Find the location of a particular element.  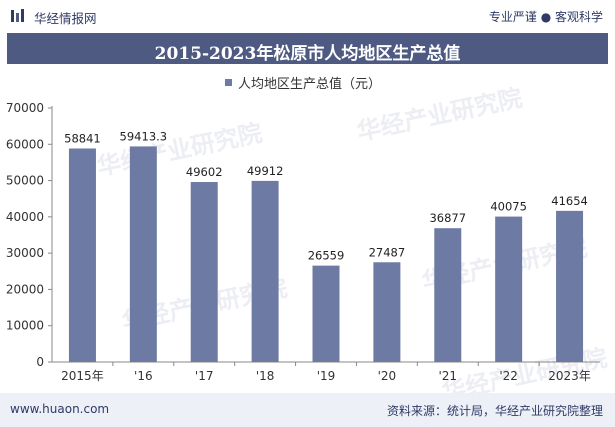

x-tick-label: 2015年 is located at coordinates (82, 376).